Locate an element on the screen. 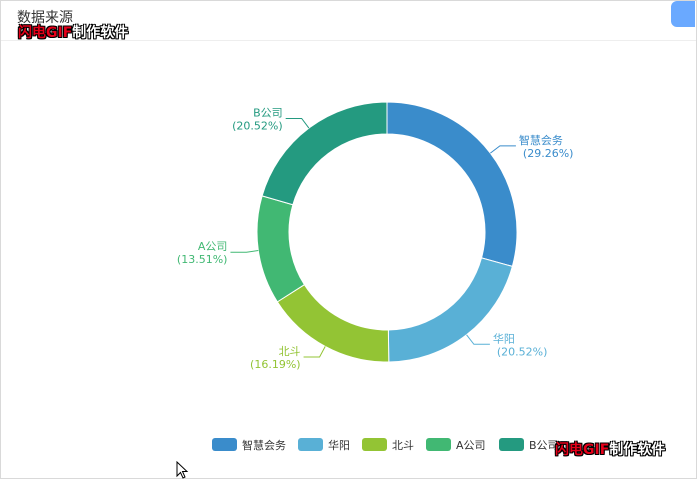 The width and height of the screenshot is (697, 481). slice-label-percent-3: (13.51%) is located at coordinates (202, 259).